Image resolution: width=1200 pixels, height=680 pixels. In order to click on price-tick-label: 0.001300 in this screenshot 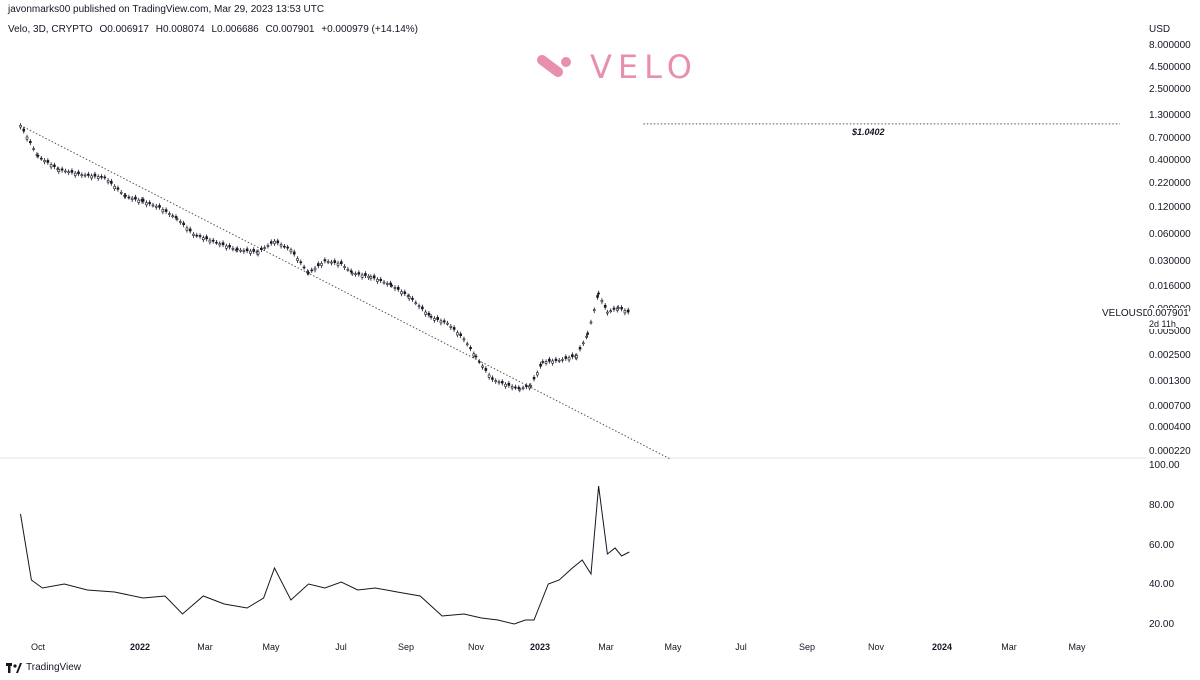, I will do `click(1170, 381)`.